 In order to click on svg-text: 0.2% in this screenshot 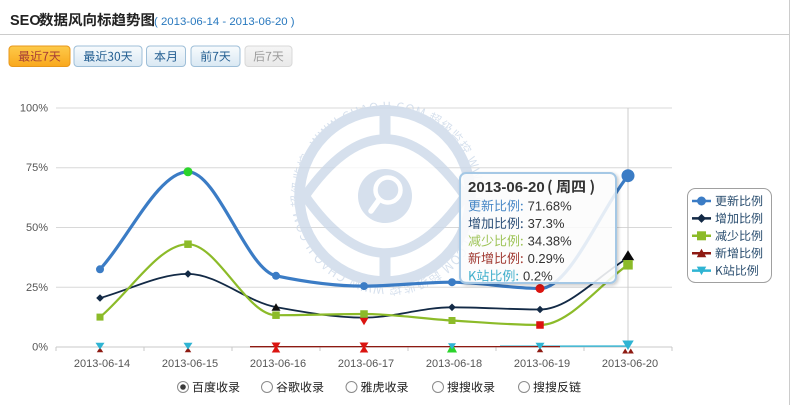, I will do `click(538, 276)`.